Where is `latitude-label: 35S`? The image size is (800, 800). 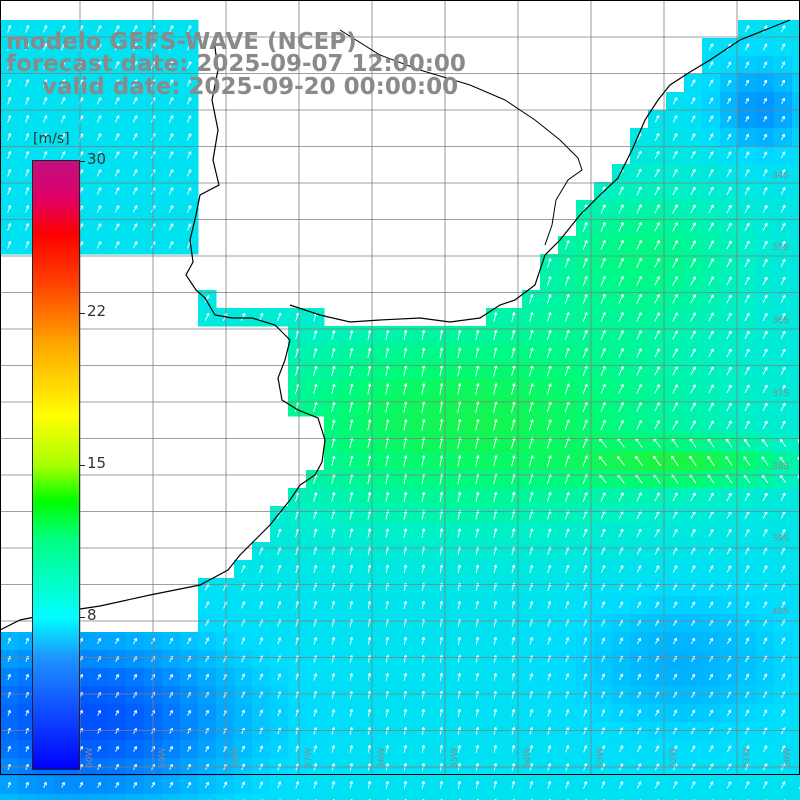
latitude-label: 35S is located at coordinates (780, 248).